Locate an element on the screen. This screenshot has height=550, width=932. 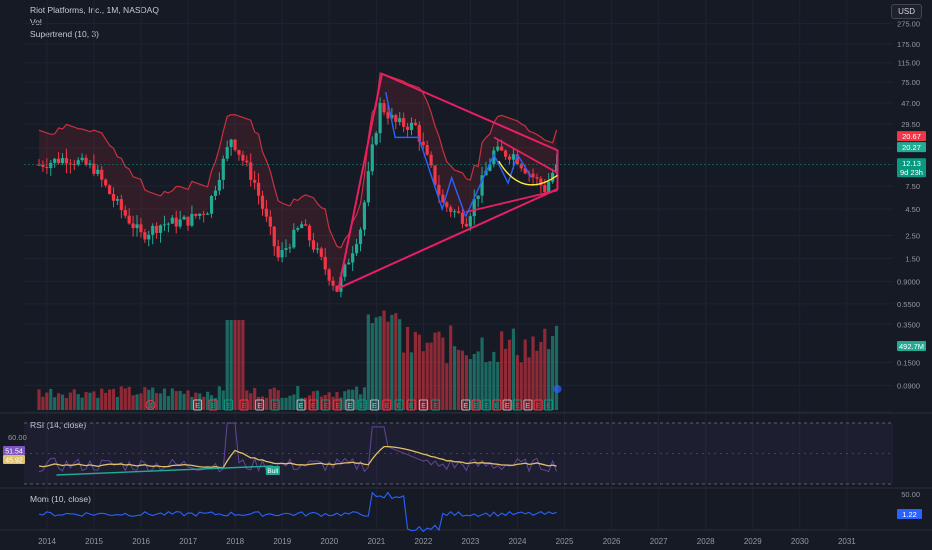
price-tick-label: 275.00 is located at coordinates (908, 23).